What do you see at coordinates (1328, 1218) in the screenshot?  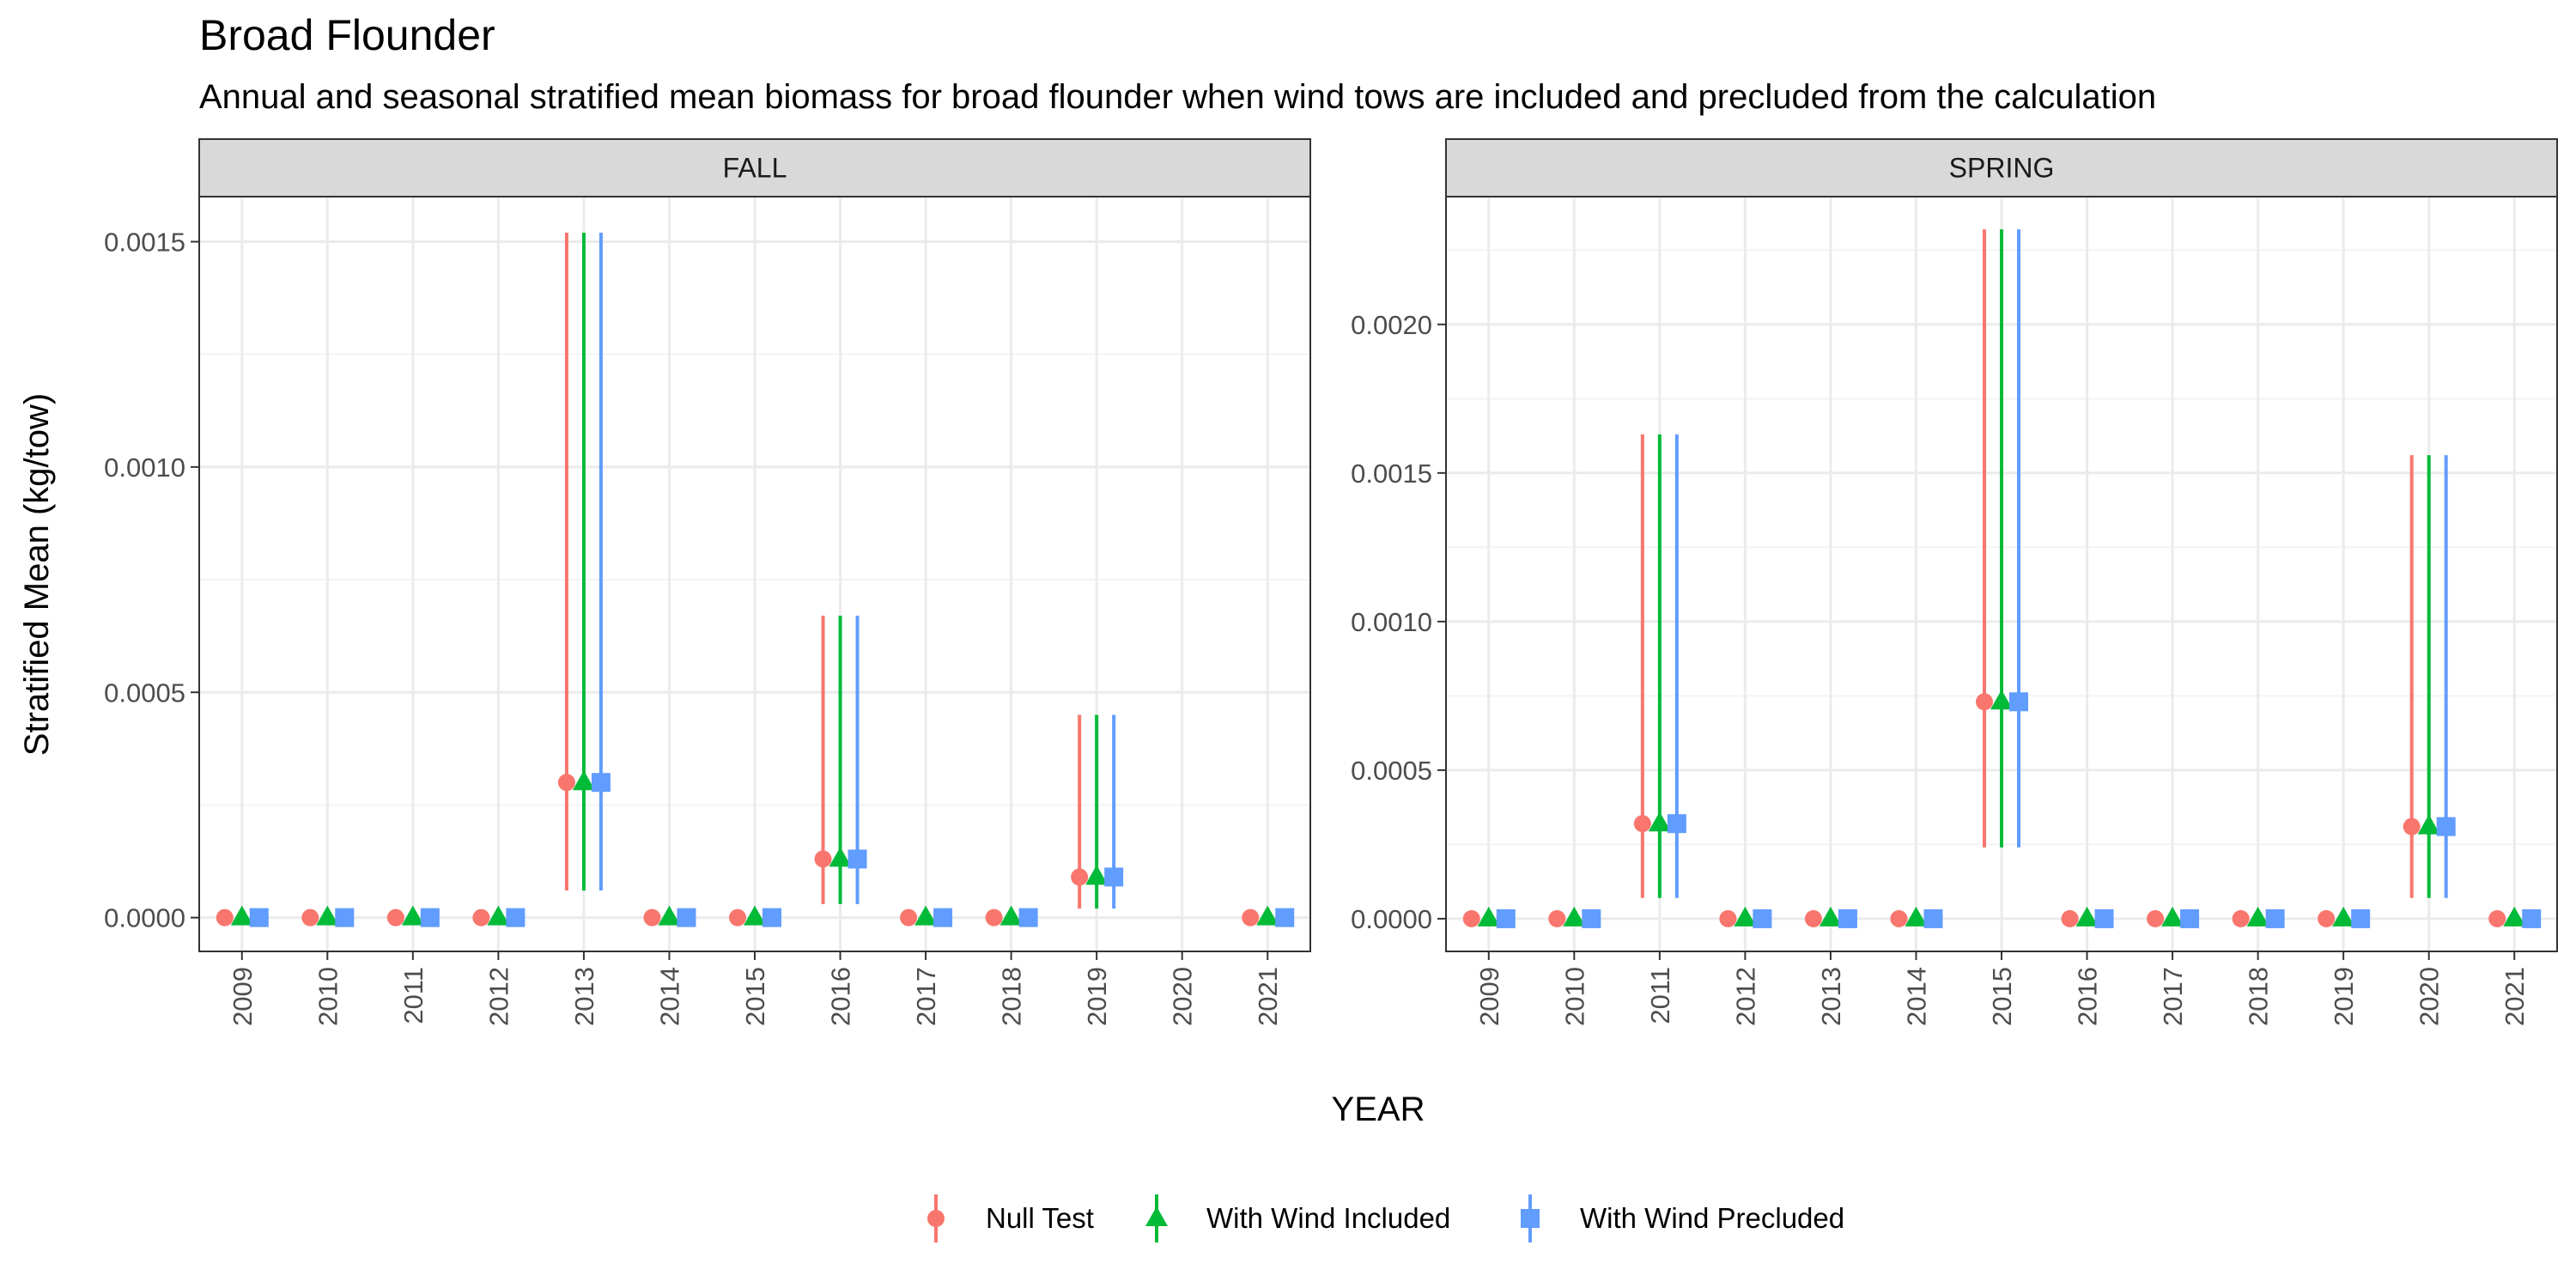 I see `legend-label: With Wind Included` at bounding box center [1328, 1218].